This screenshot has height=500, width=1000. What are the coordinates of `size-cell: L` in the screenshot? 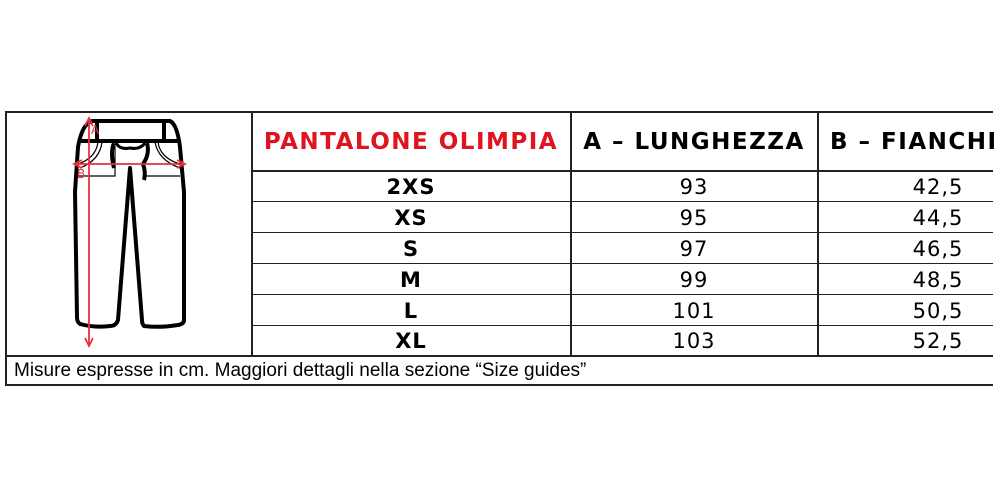 It's located at (411, 310).